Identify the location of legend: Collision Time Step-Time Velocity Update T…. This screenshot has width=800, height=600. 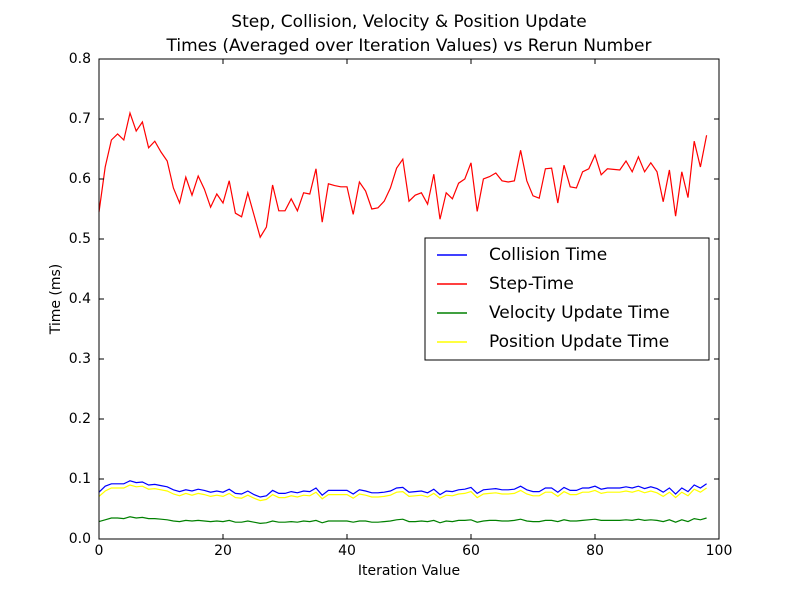
(567, 299).